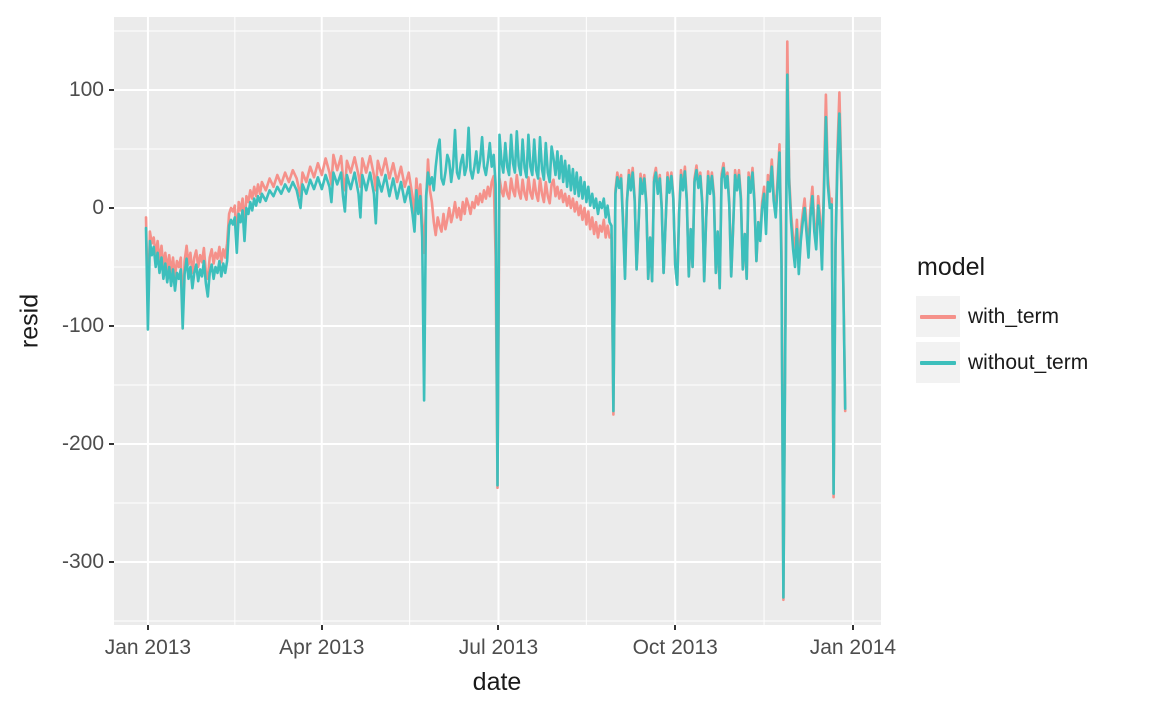  Describe the element at coordinates (497, 682) in the screenshot. I see `x-axis-title: date` at that location.